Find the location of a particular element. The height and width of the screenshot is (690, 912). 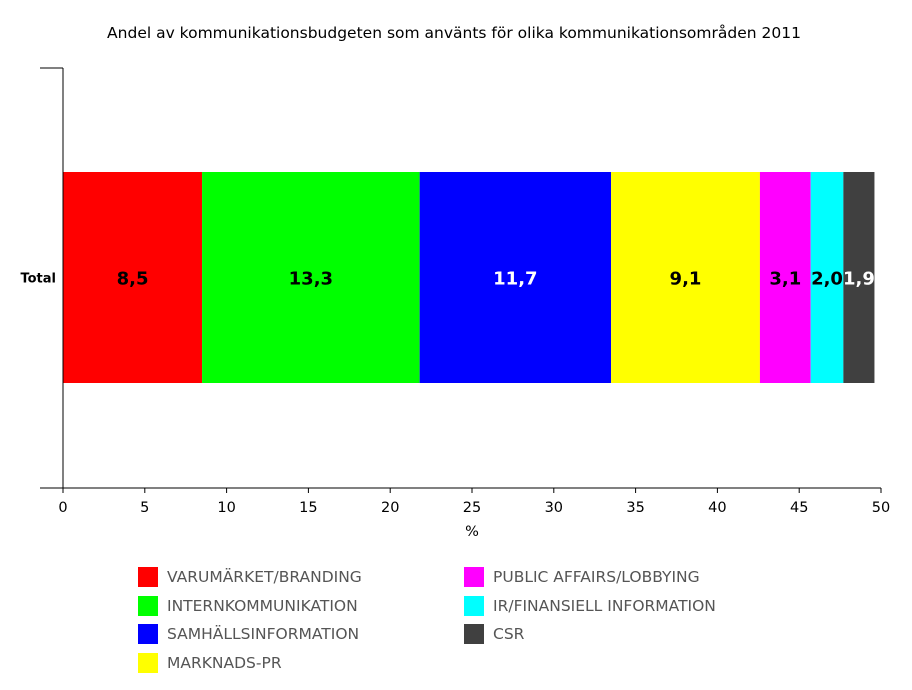

legend-item: INTERNKOMMUNIKATION is located at coordinates (248, 606).